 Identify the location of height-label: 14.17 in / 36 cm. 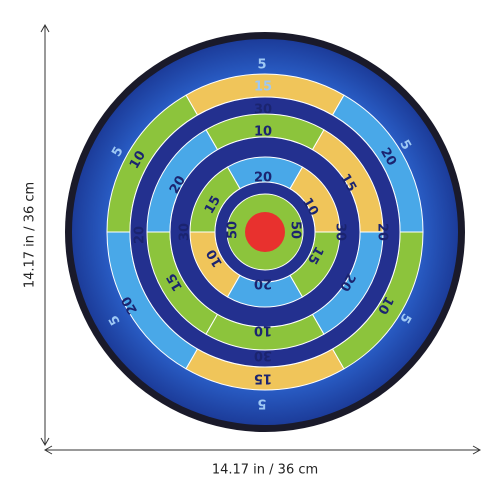
(30, 235).